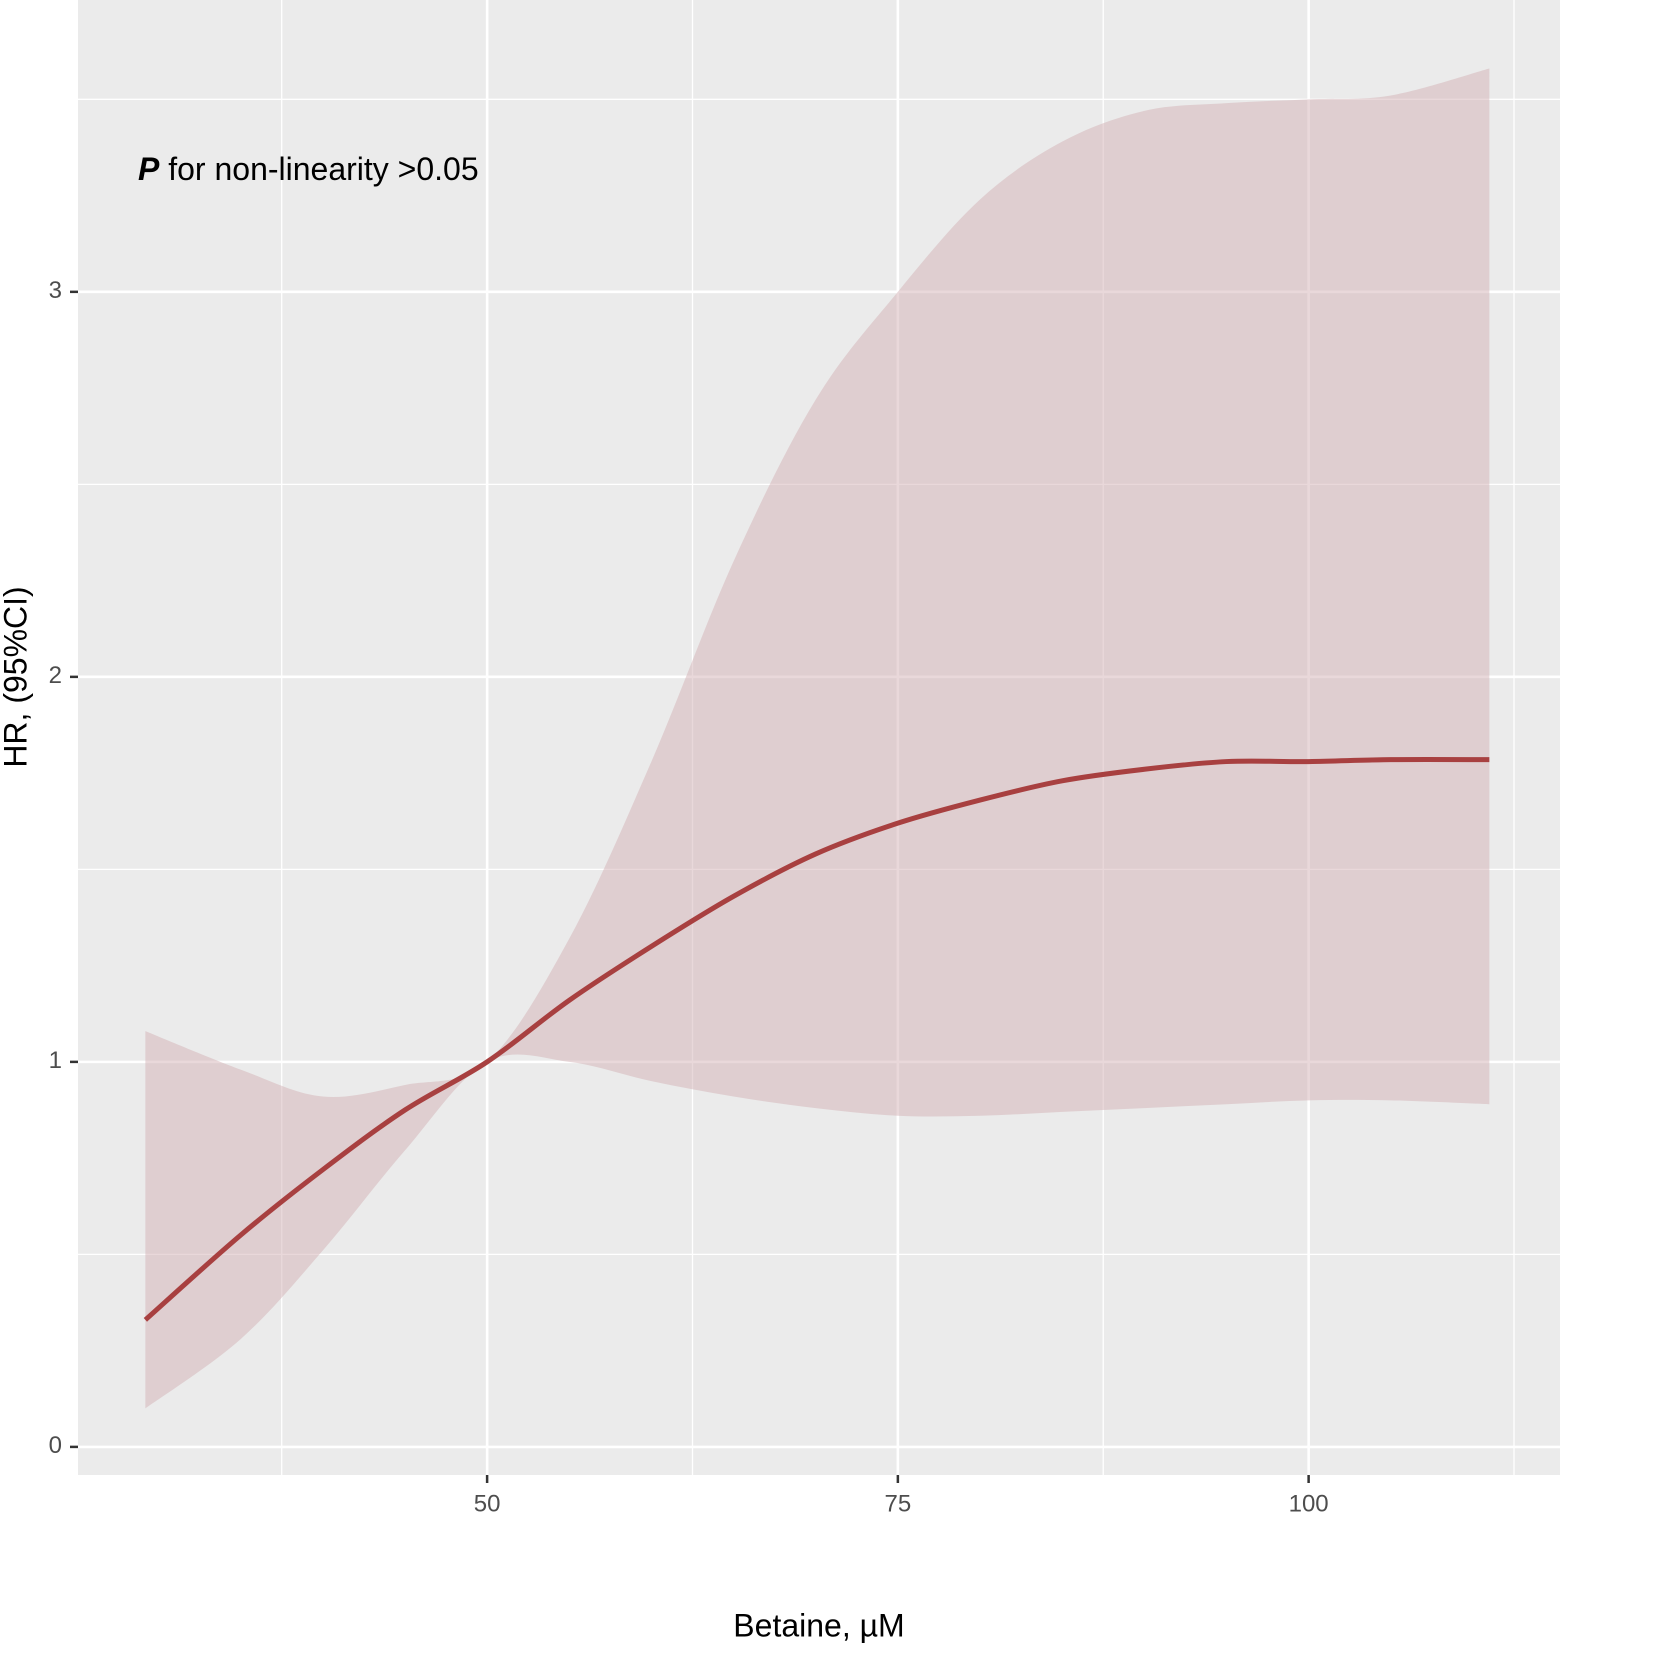 This screenshot has width=1655, height=1662. I want to click on y-tick-label: 0, so click(55, 1445).